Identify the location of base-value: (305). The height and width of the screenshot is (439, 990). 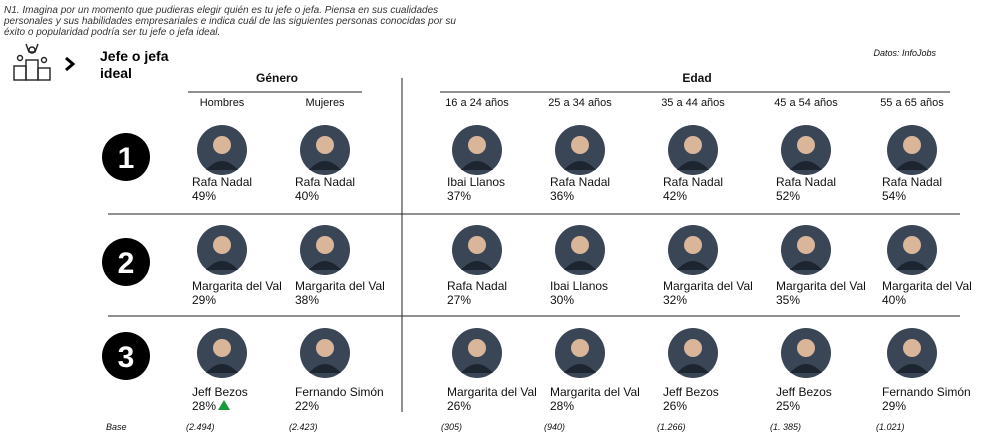
(451, 427).